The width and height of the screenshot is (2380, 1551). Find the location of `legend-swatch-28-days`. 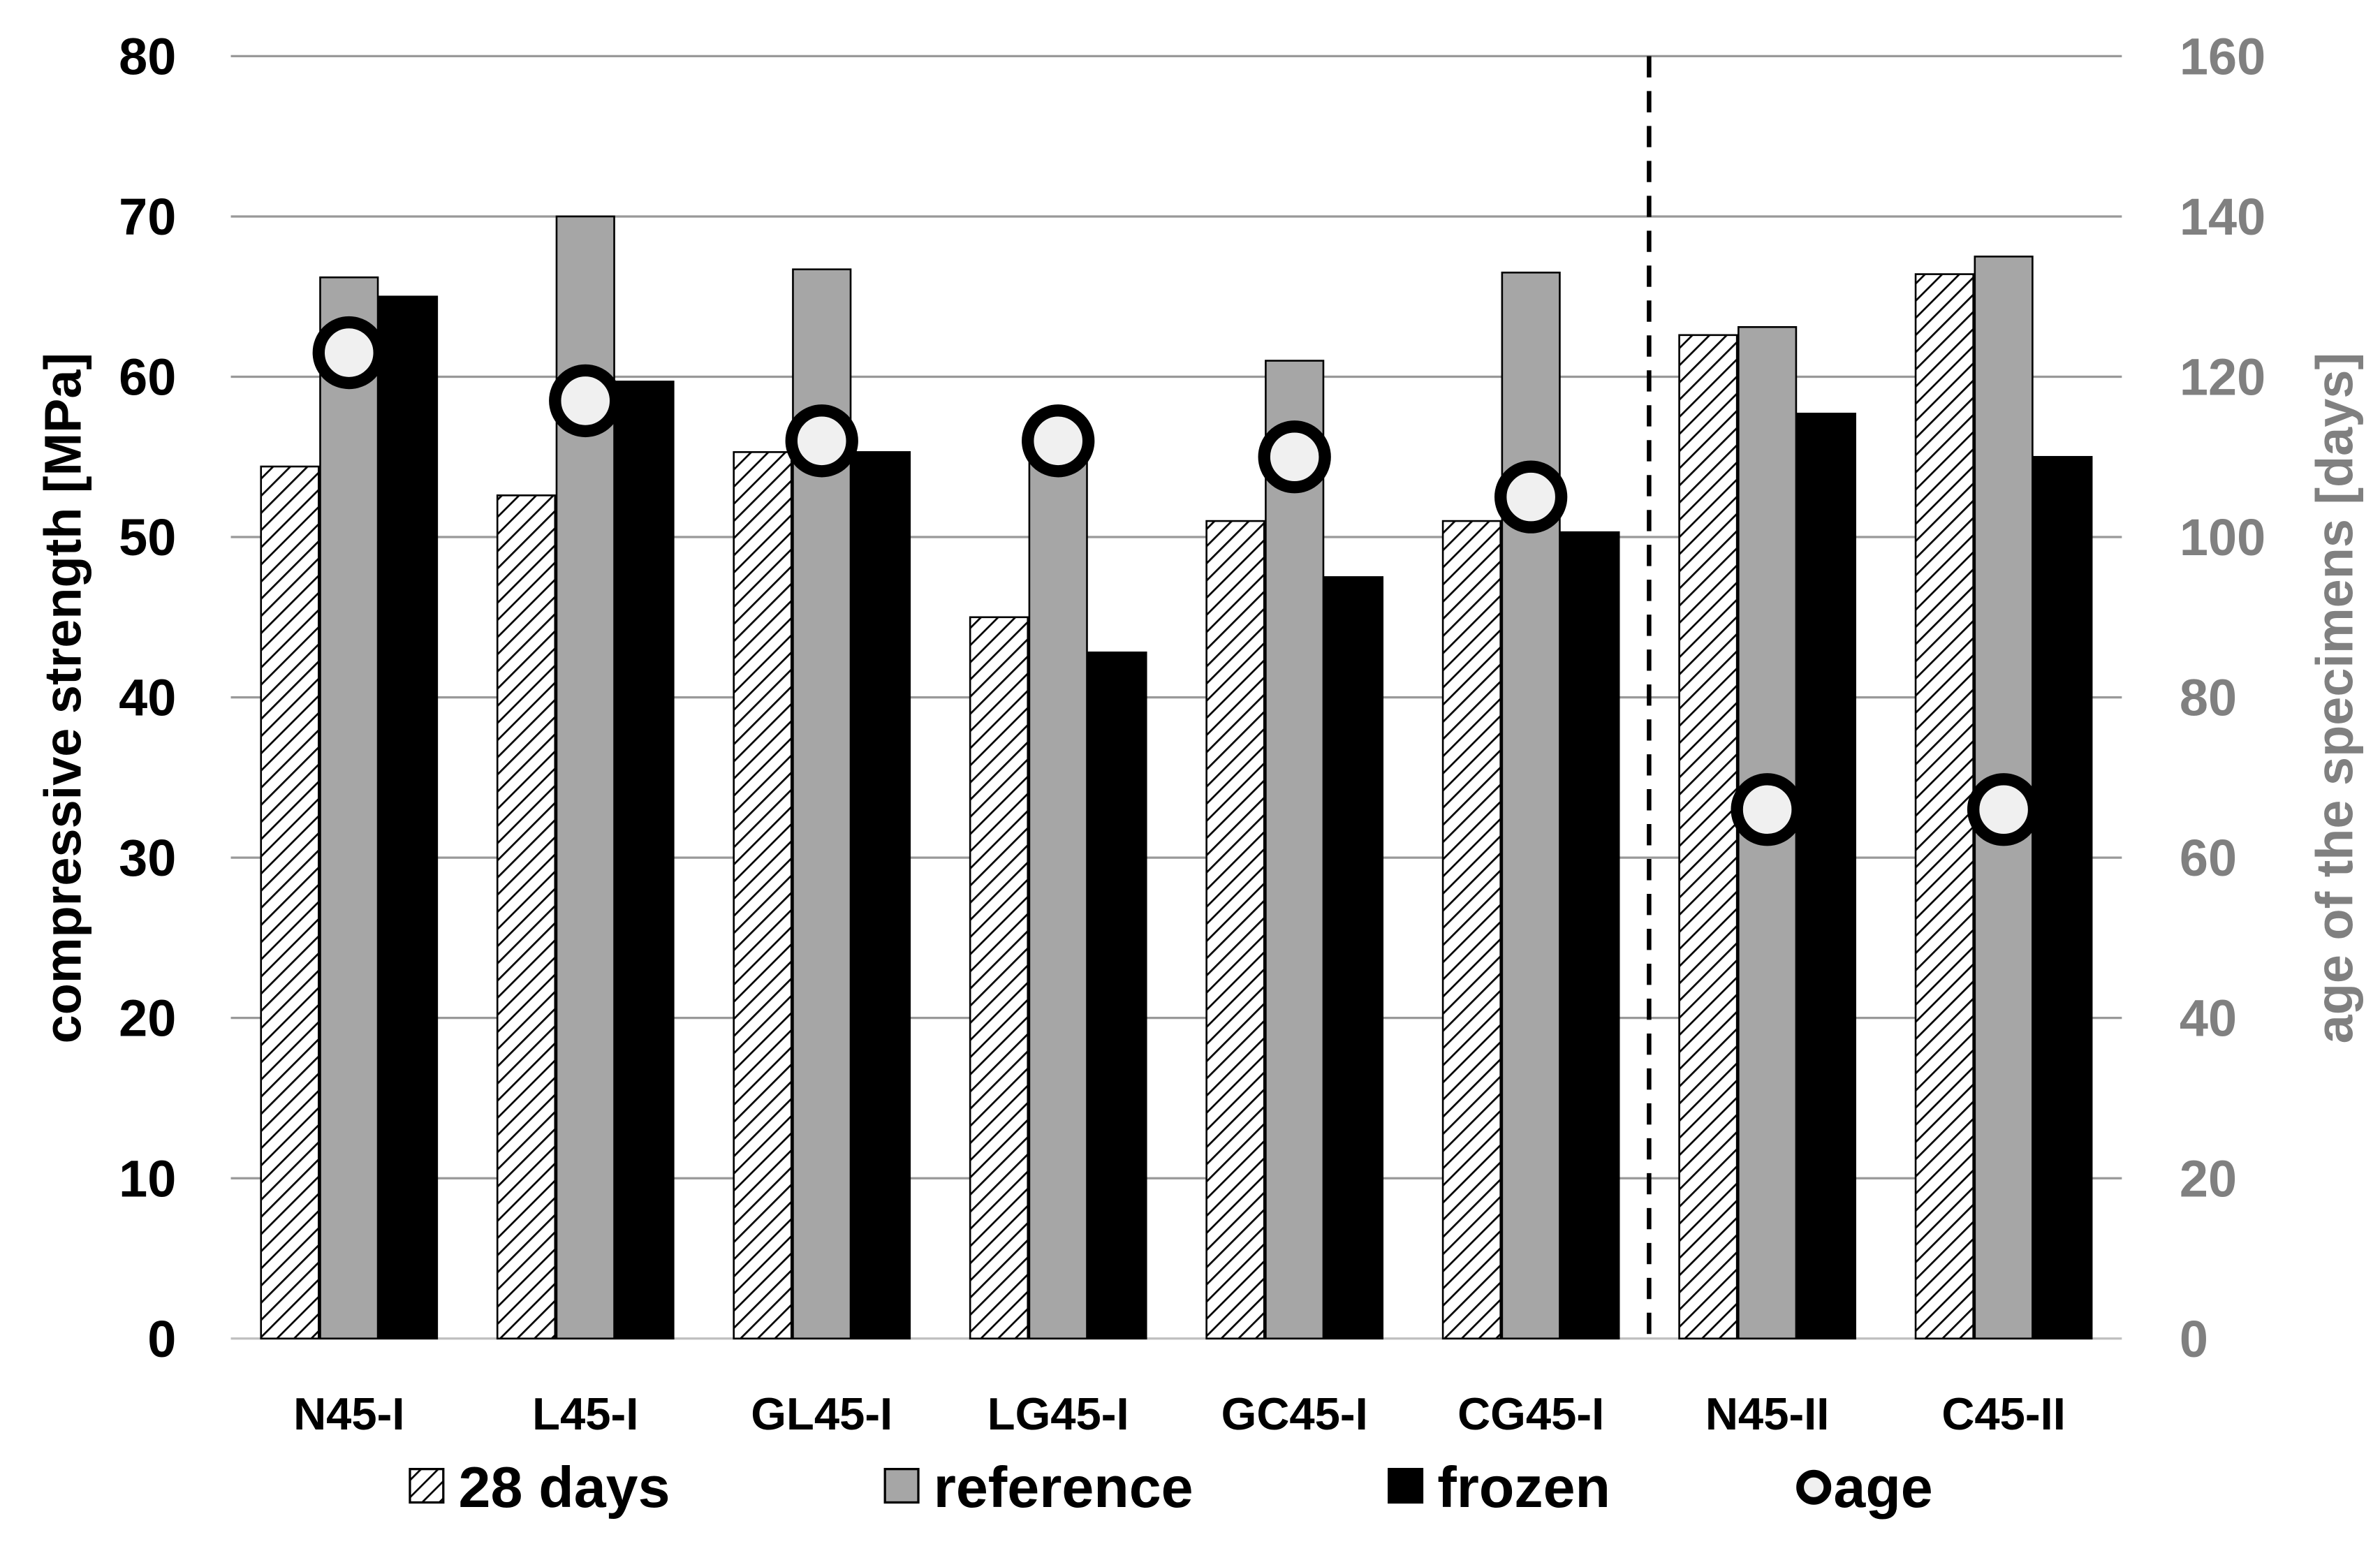

legend-swatch-28-days is located at coordinates (427, 1486).